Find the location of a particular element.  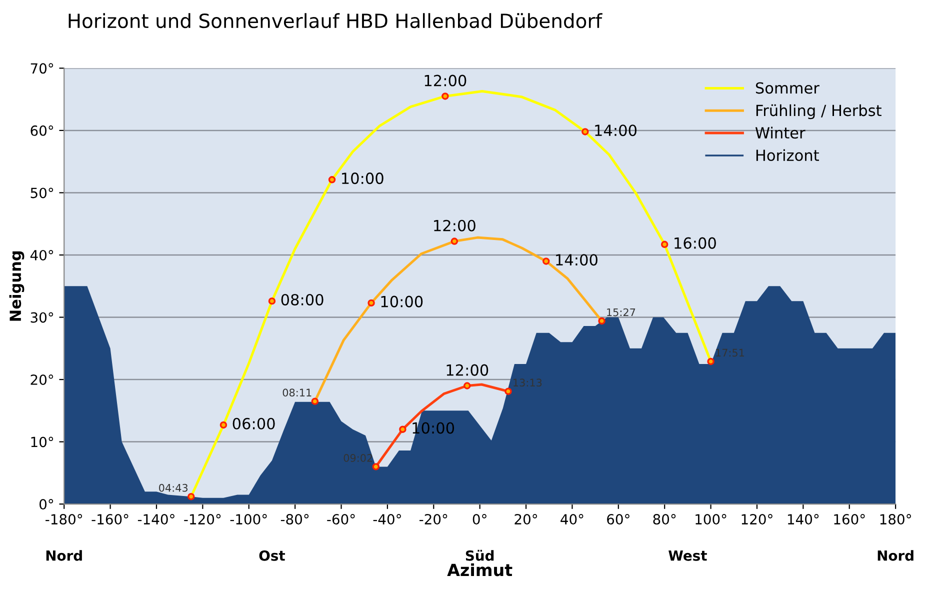

y-tick-label: 10° is located at coordinates (42, 442).